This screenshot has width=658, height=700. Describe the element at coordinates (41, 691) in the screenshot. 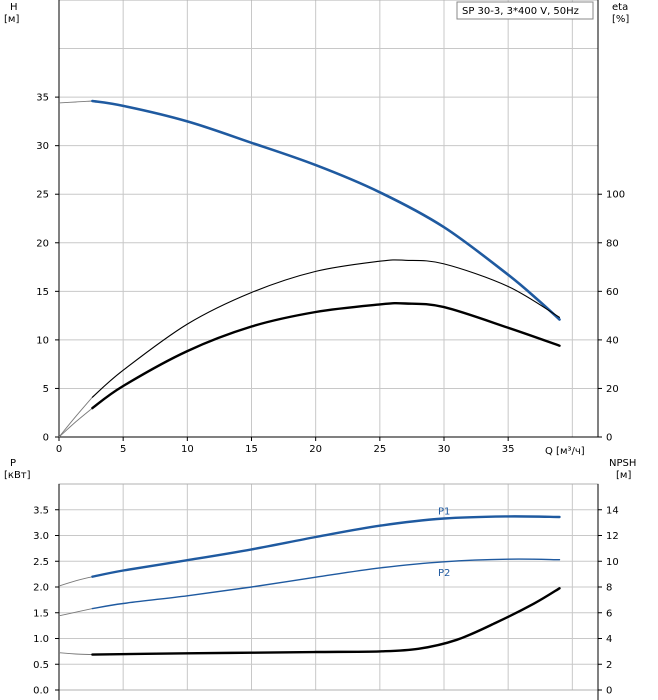

I see `y-left-tick-label: 0.0` at that location.